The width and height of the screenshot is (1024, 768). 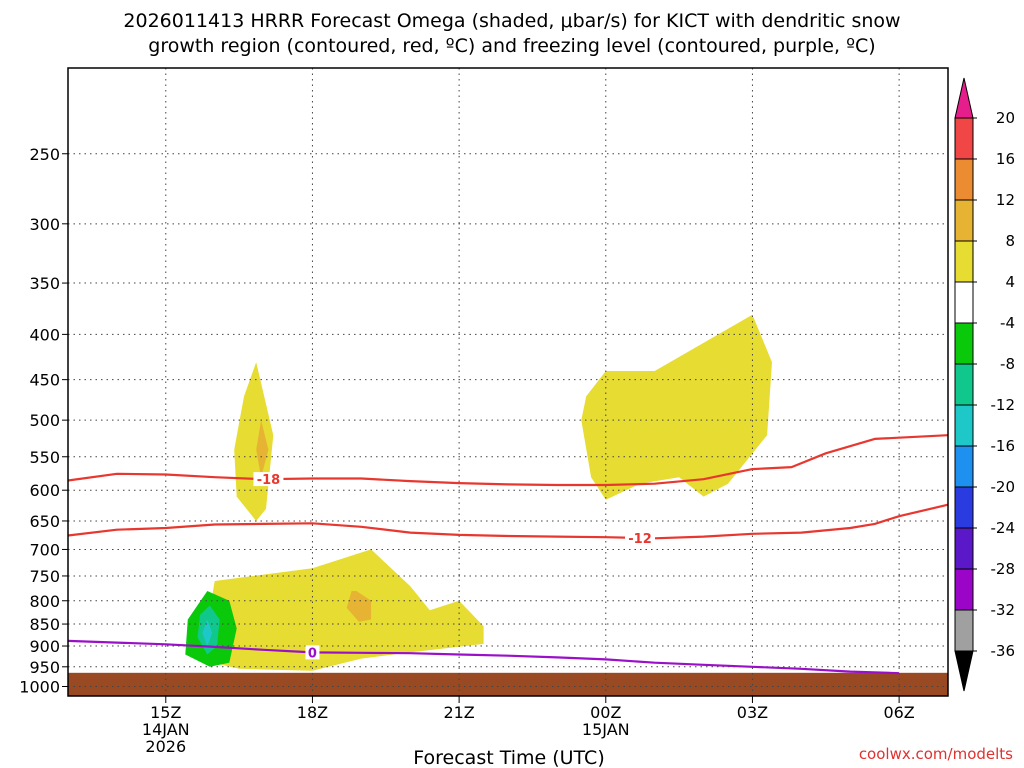 I want to click on y-tick-label-300: 300, so click(x=44, y=224).